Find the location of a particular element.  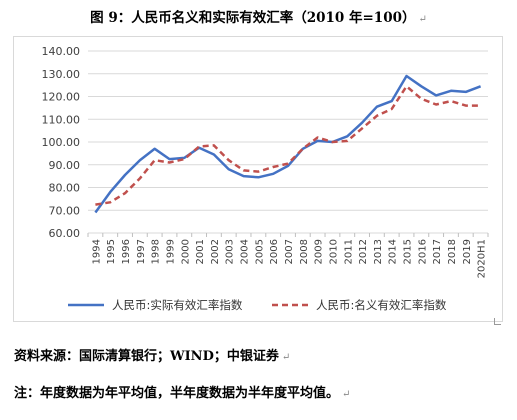

x-tick-label: 2004 is located at coordinates (245, 251).